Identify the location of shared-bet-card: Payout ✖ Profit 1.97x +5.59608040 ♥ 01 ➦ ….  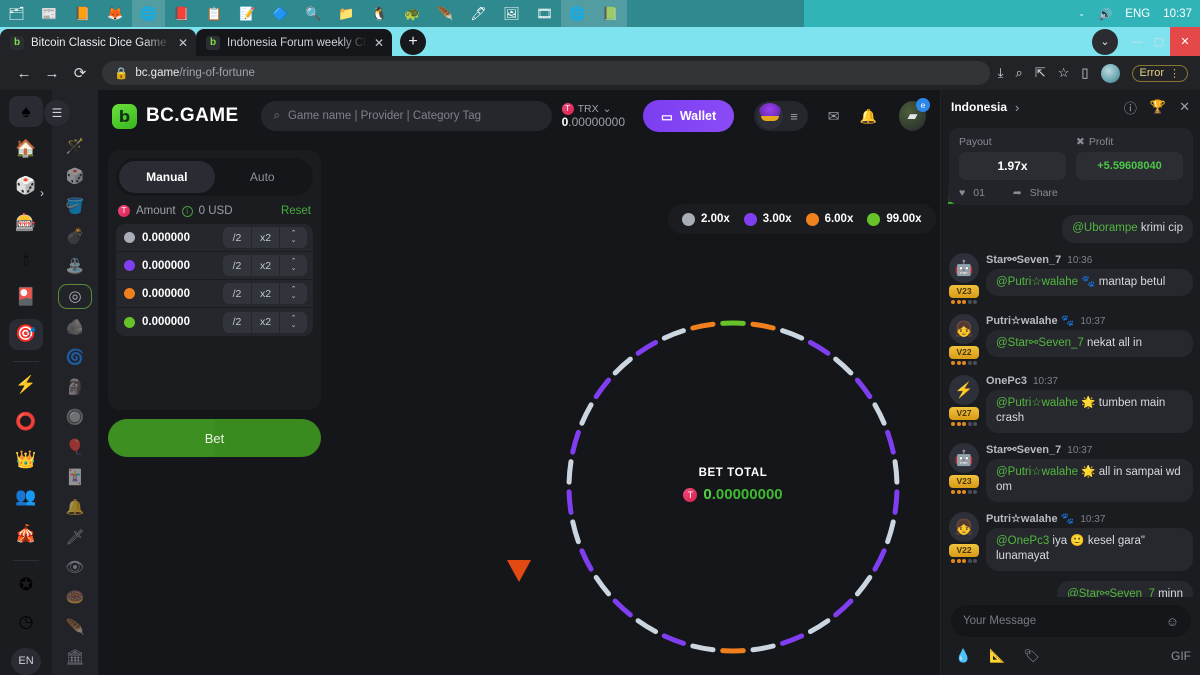
(1071, 166).